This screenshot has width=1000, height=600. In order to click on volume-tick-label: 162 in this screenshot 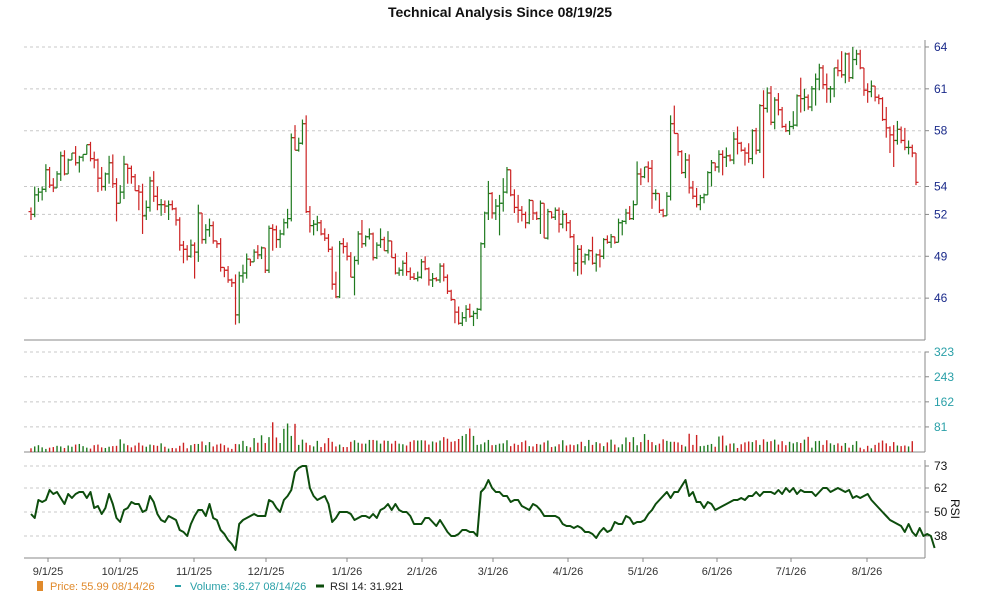, I will do `click(944, 402)`.